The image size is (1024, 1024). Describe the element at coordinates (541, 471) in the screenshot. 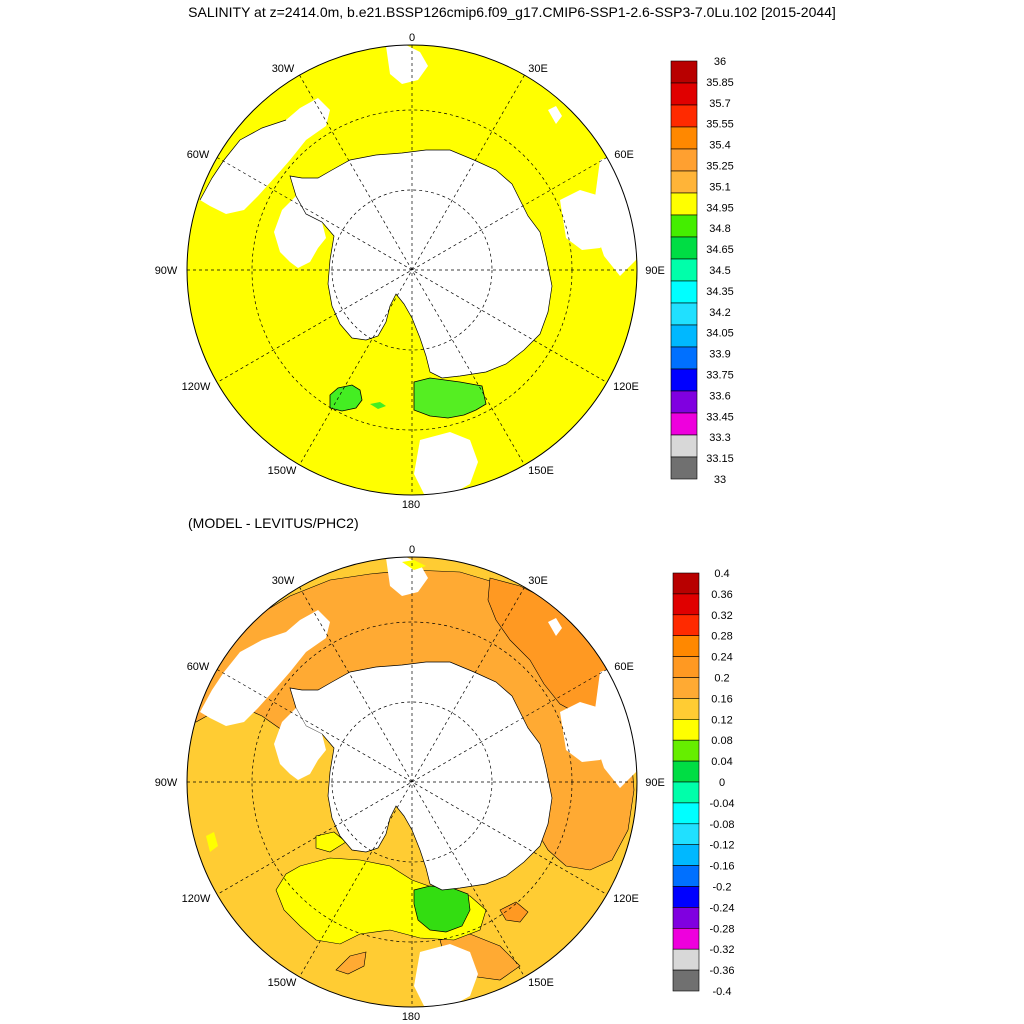

I see `top-lon-label: 150E` at that location.